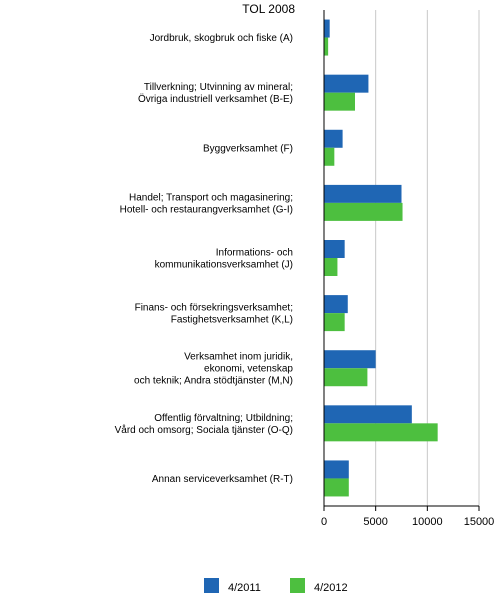 This screenshot has height=600, width=500. Describe the element at coordinates (375, 522) in the screenshot. I see `x-tick-label: 5000` at that location.